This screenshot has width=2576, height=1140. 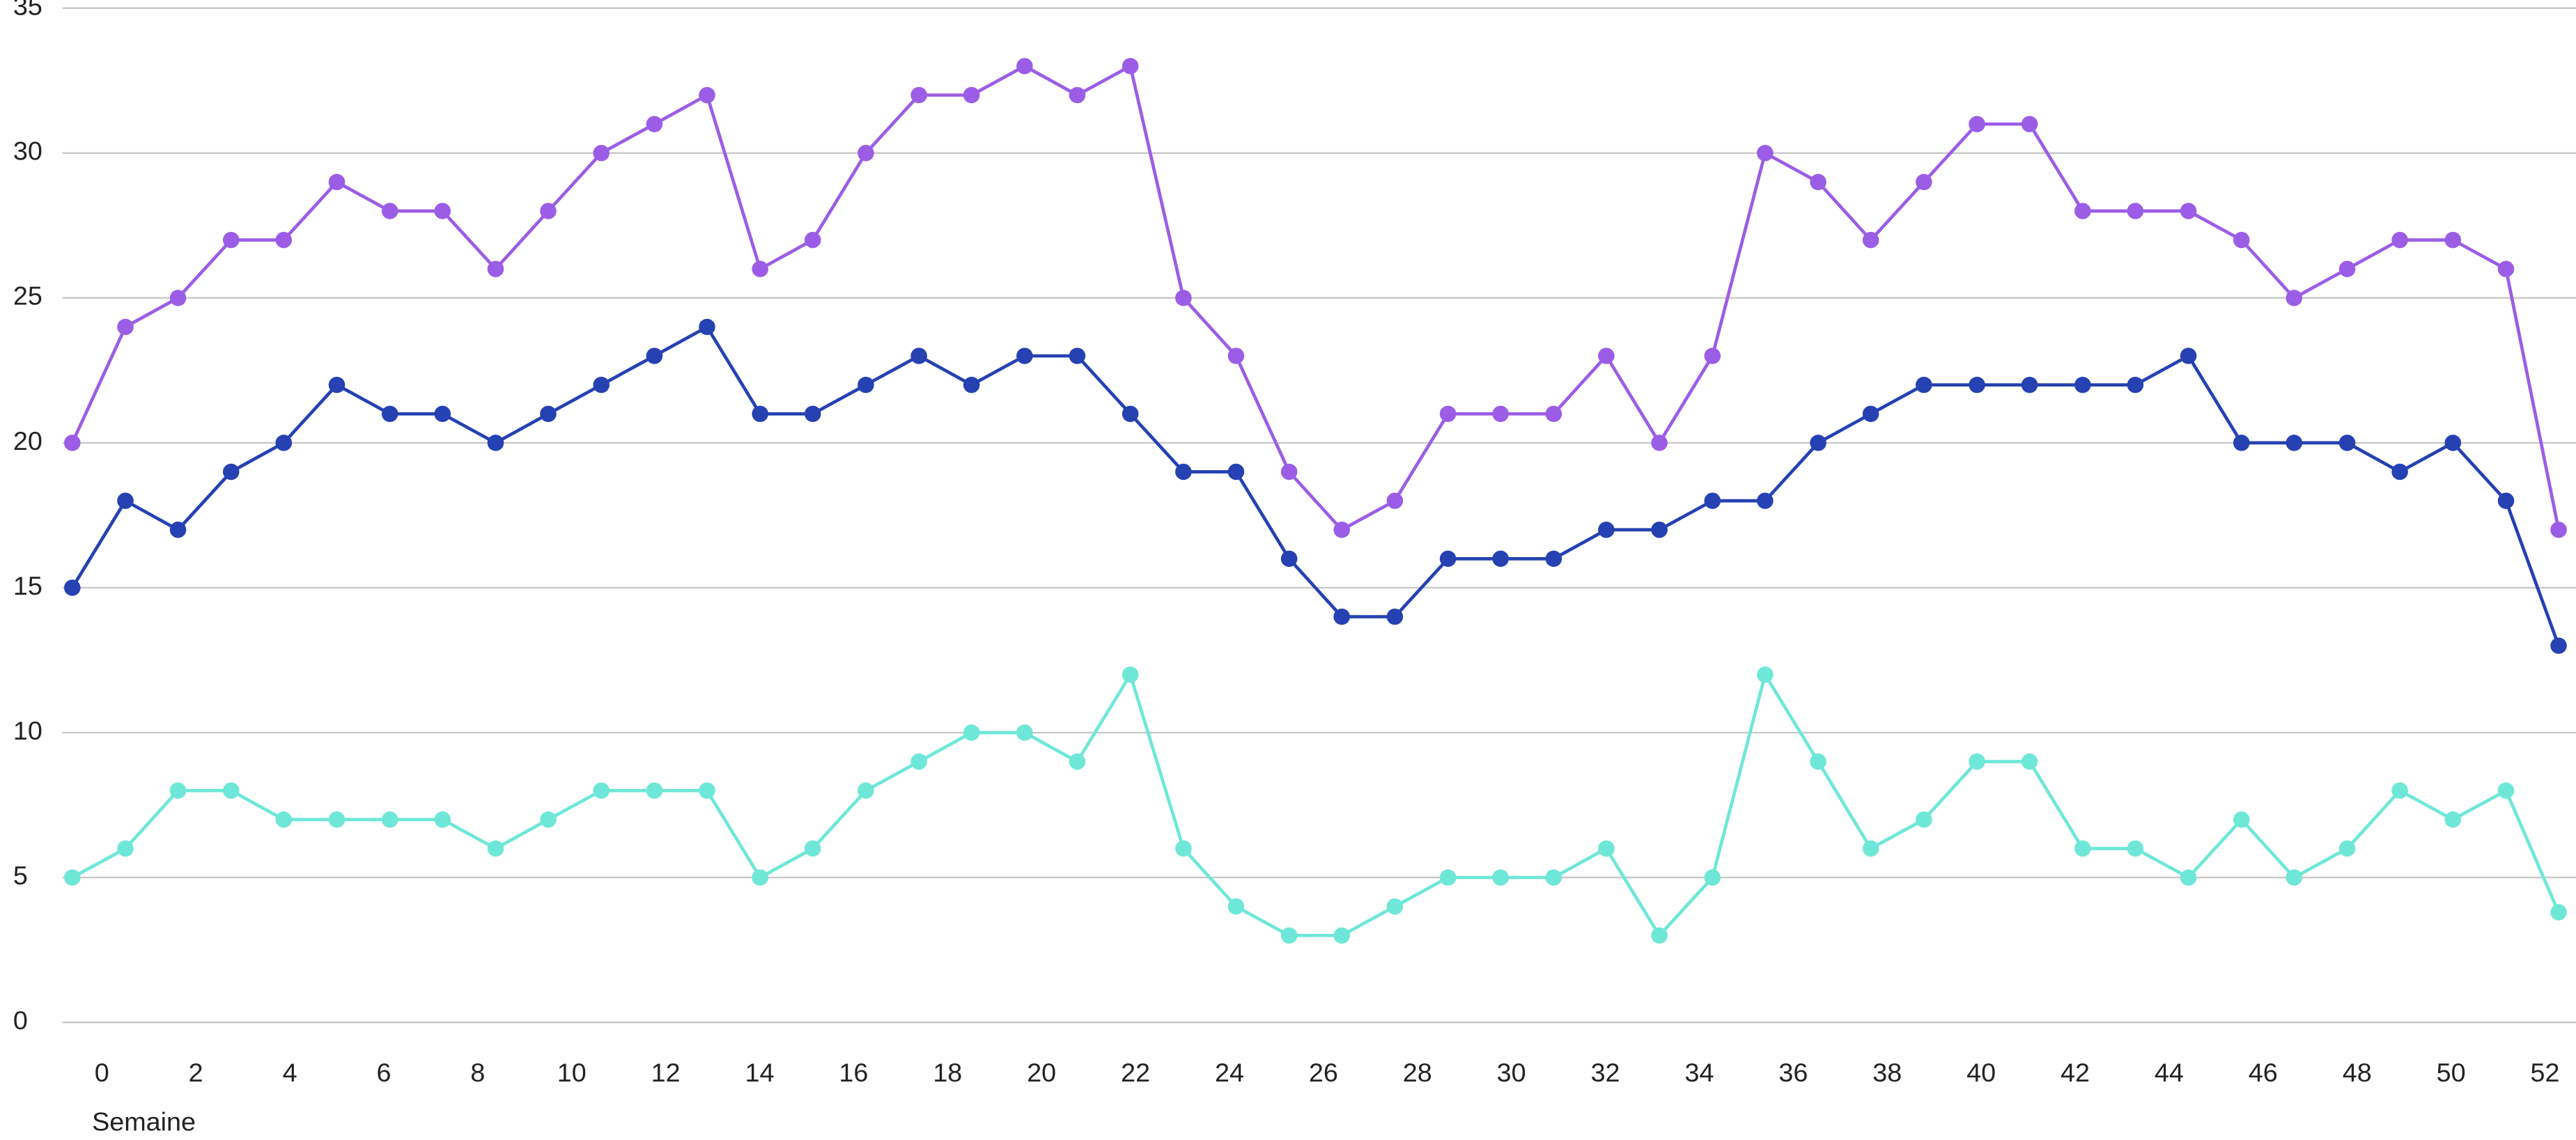 I want to click on x-tick-label: 6, so click(x=383, y=1072).